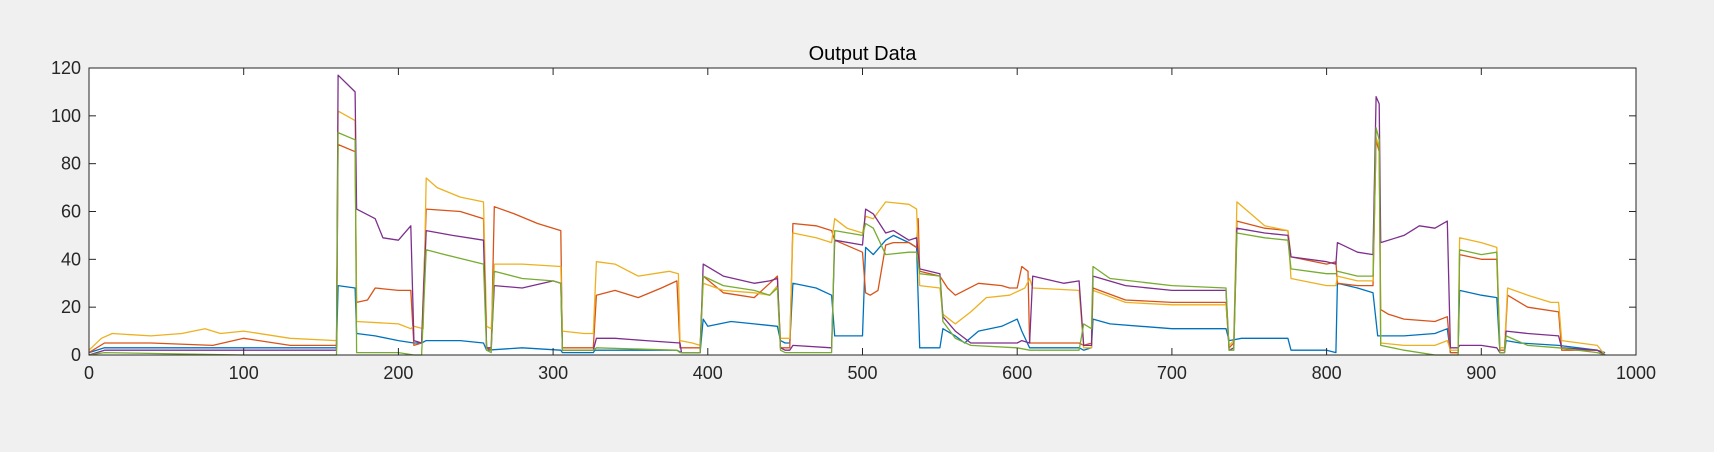 This screenshot has width=1714, height=452. What do you see at coordinates (71, 164) in the screenshot?
I see `y-tick-label: 80` at bounding box center [71, 164].